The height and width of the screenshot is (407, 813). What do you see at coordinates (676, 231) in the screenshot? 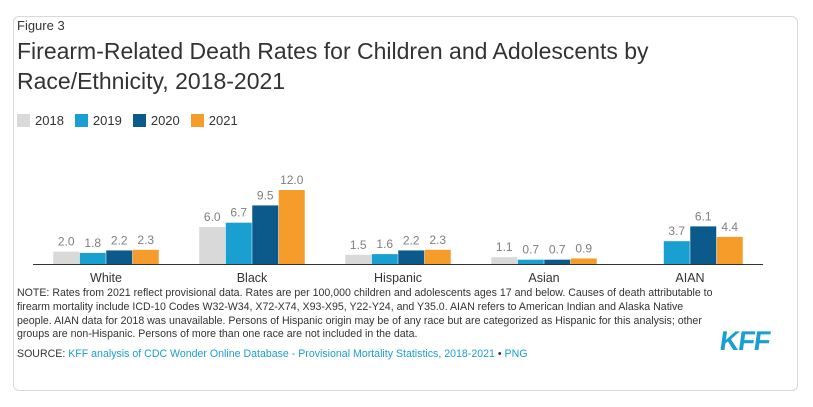
I see `data-label-aian-2019: 3.7` at bounding box center [676, 231].